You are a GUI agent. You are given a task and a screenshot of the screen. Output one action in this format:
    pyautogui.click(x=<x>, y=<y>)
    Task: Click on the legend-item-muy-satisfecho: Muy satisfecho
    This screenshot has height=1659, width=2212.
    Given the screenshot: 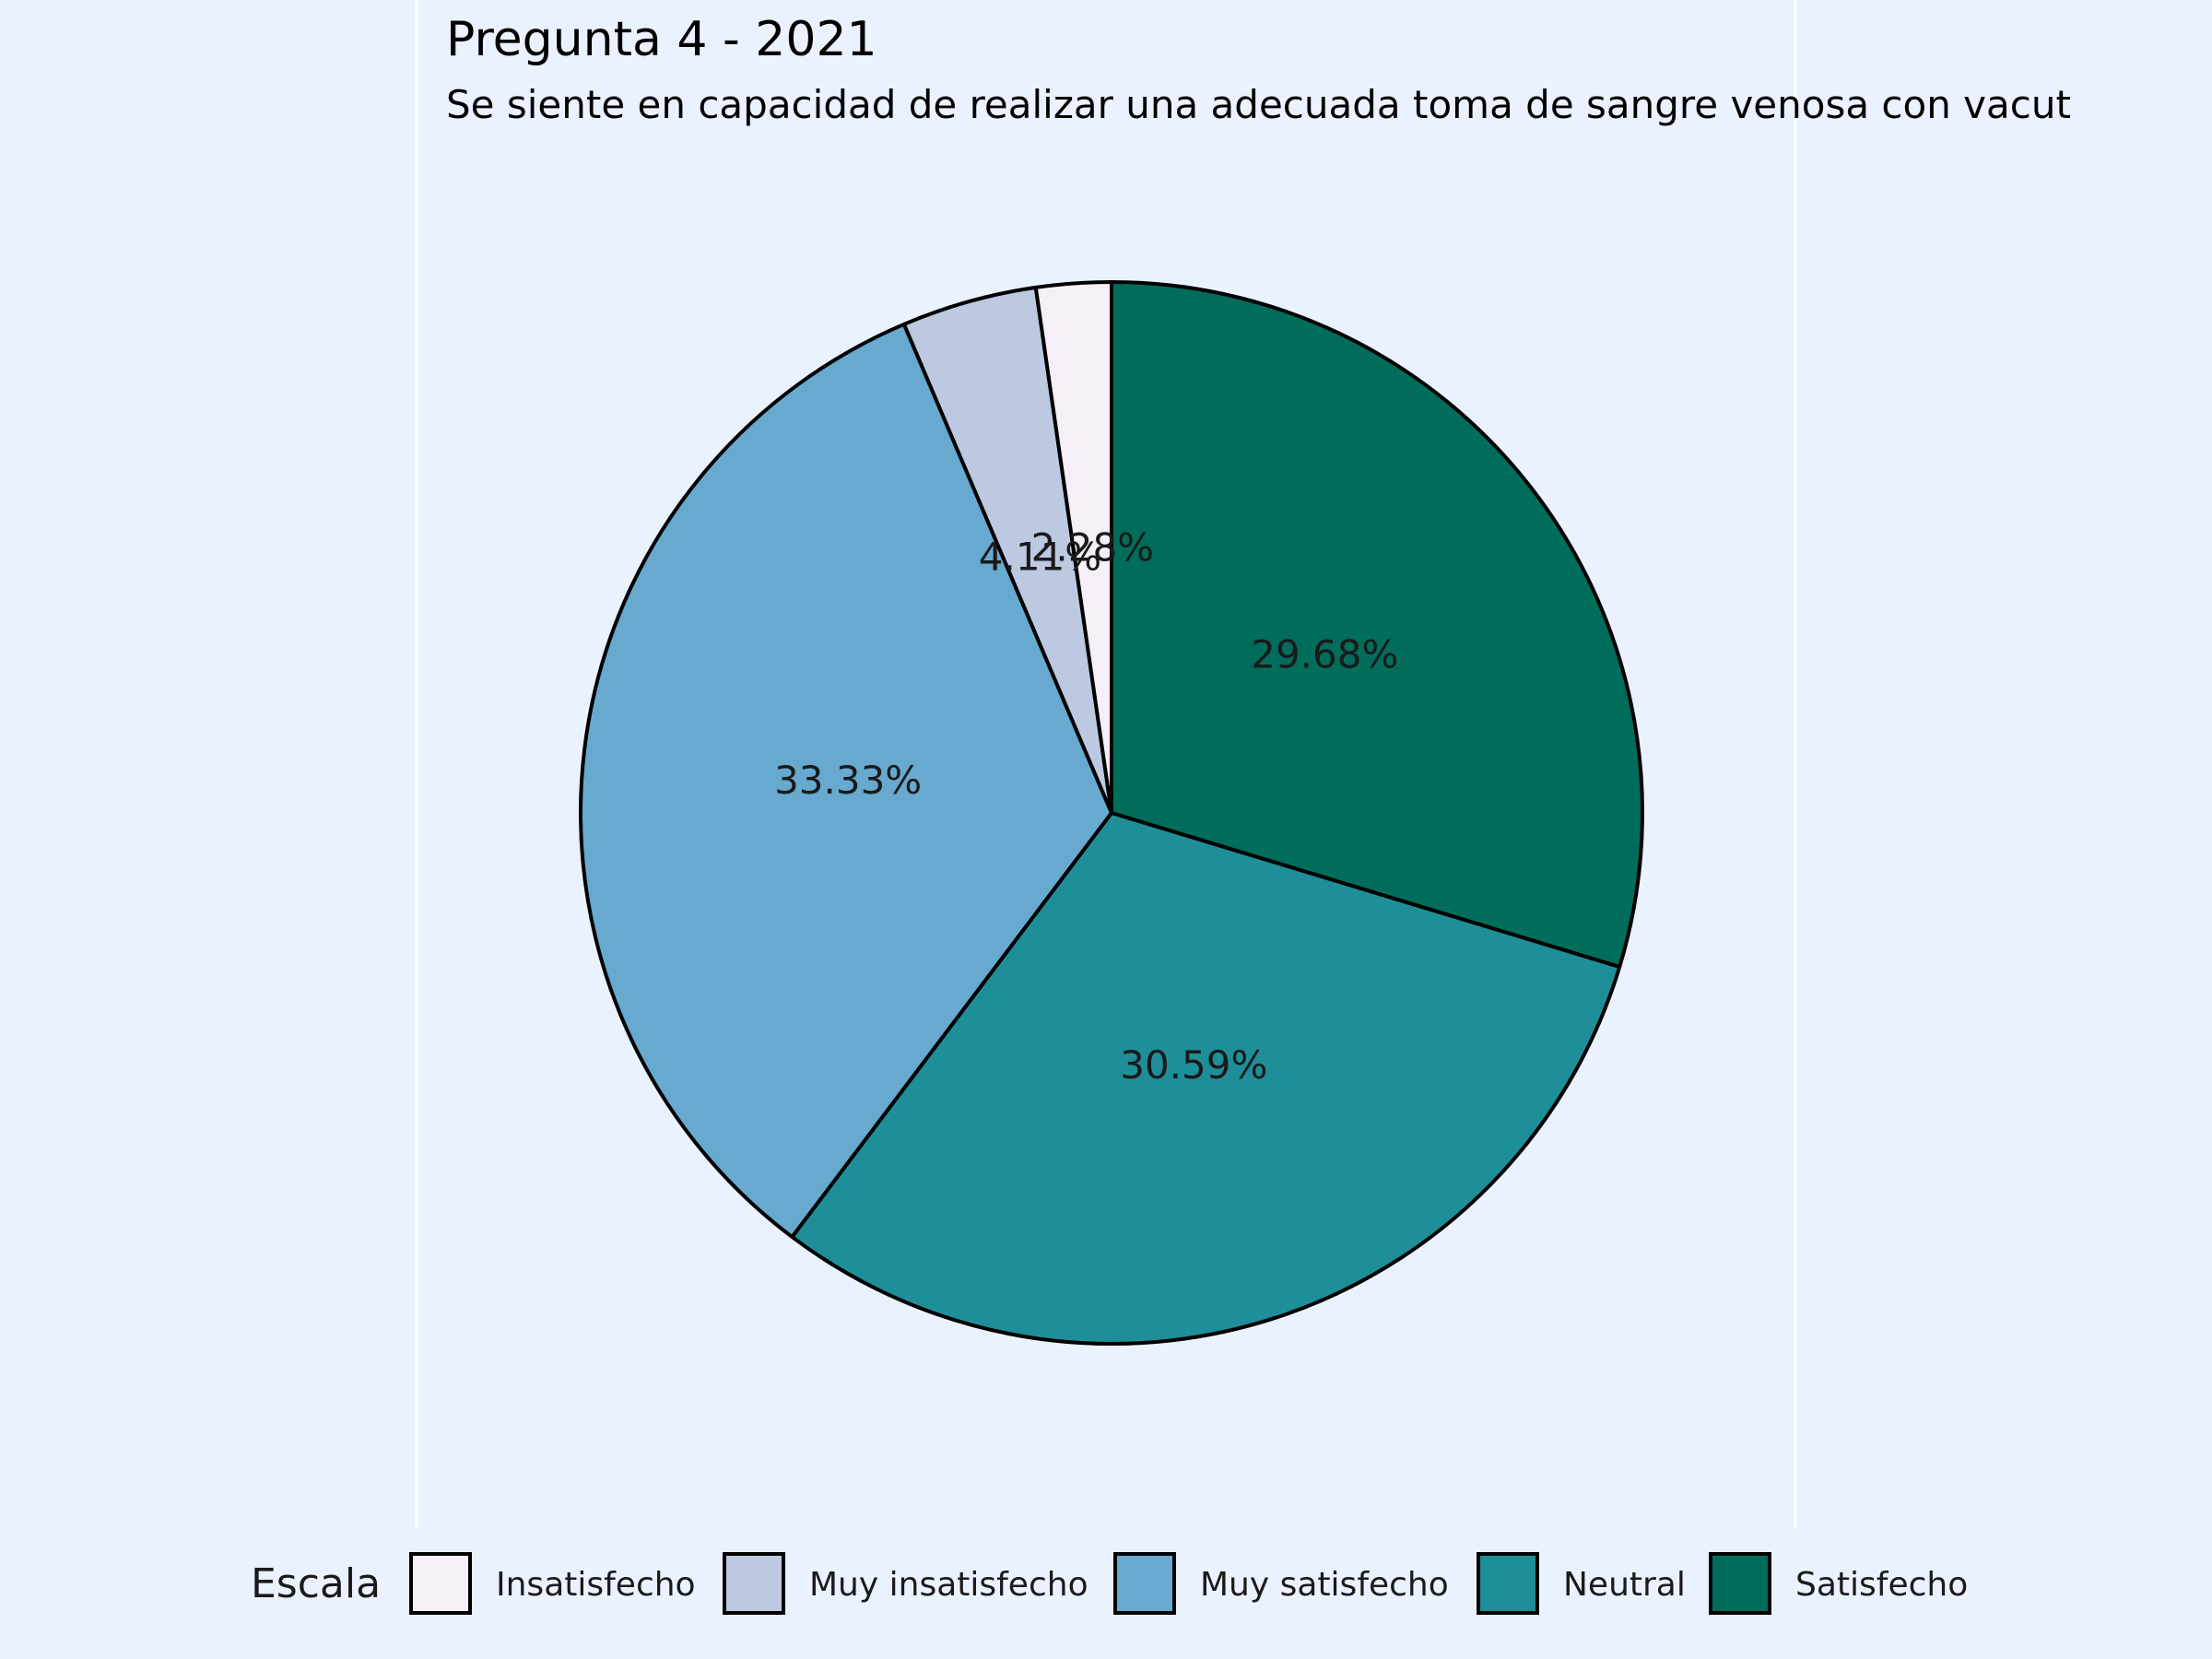 What is the action you would take?
    pyautogui.click(x=1281, y=1583)
    